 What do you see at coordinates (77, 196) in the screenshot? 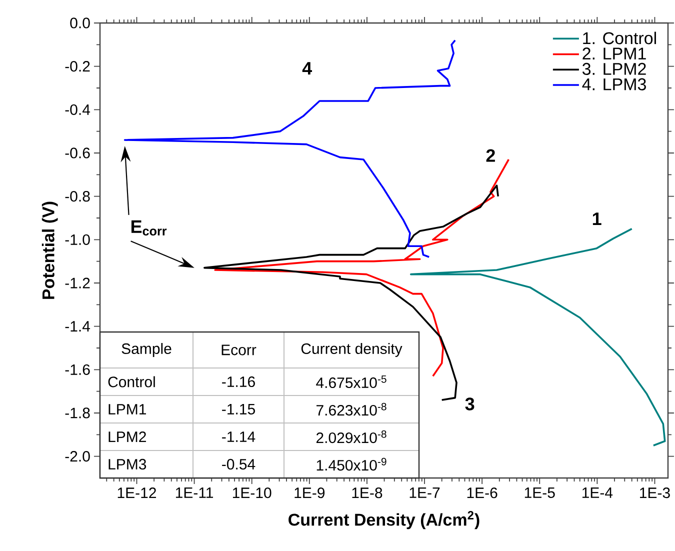
I see `y-tick-label: -0.8` at bounding box center [77, 196].